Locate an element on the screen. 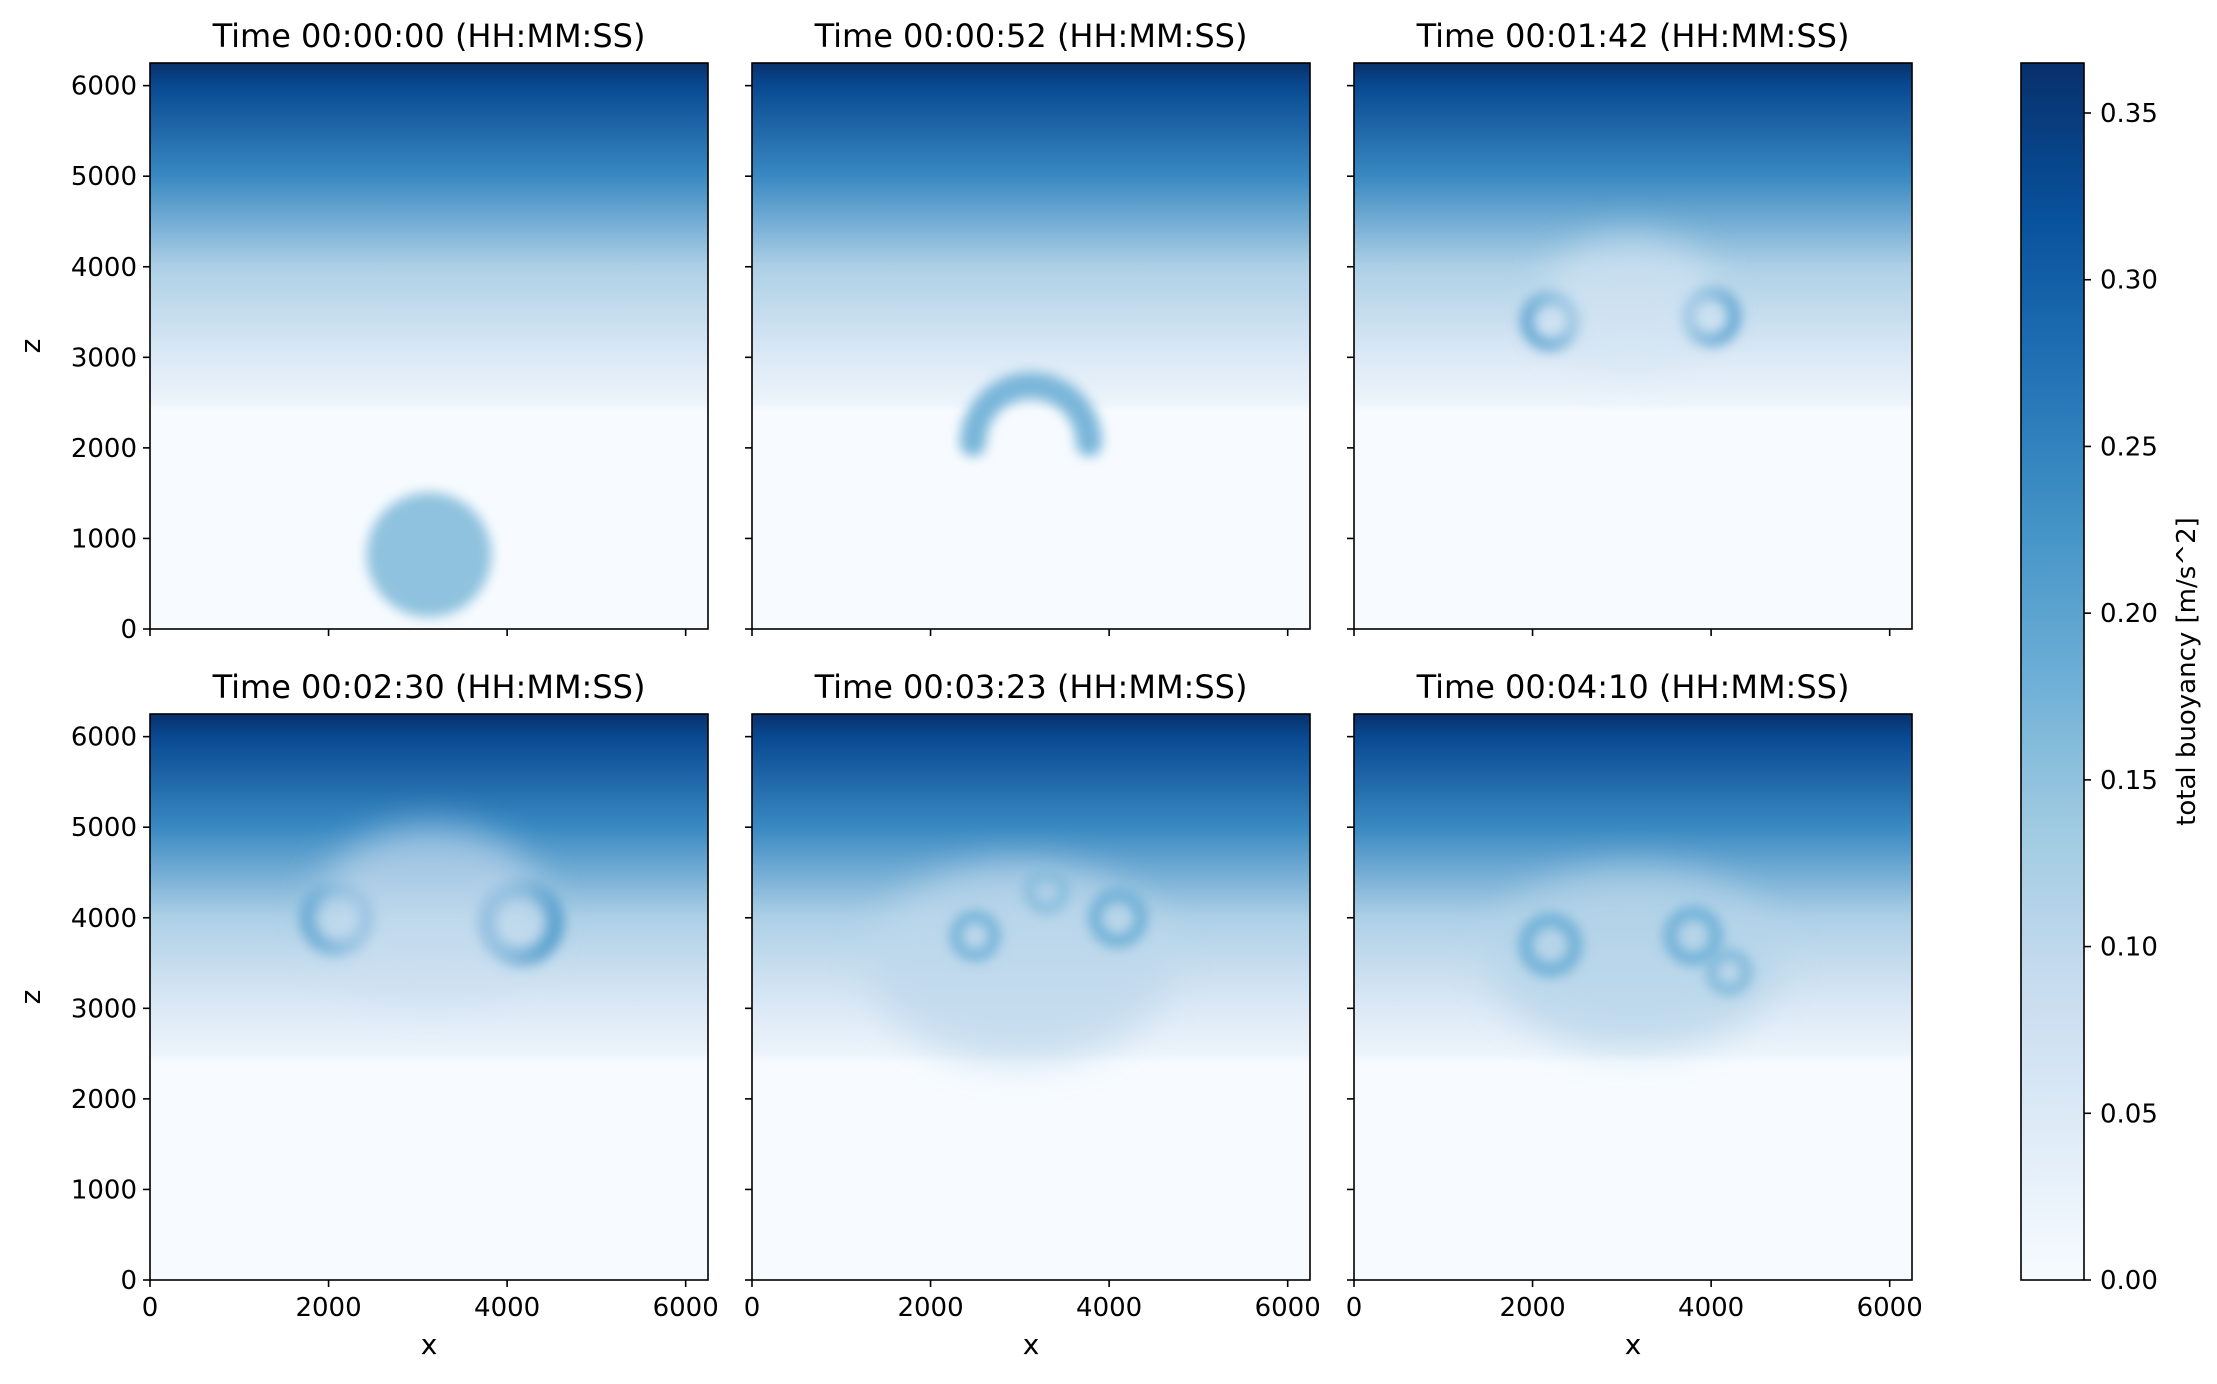  panel-5: Time 00:03:23 (HH:MM:SS) 0 2000 4000 6000 x is located at coordinates (1032, 1014).